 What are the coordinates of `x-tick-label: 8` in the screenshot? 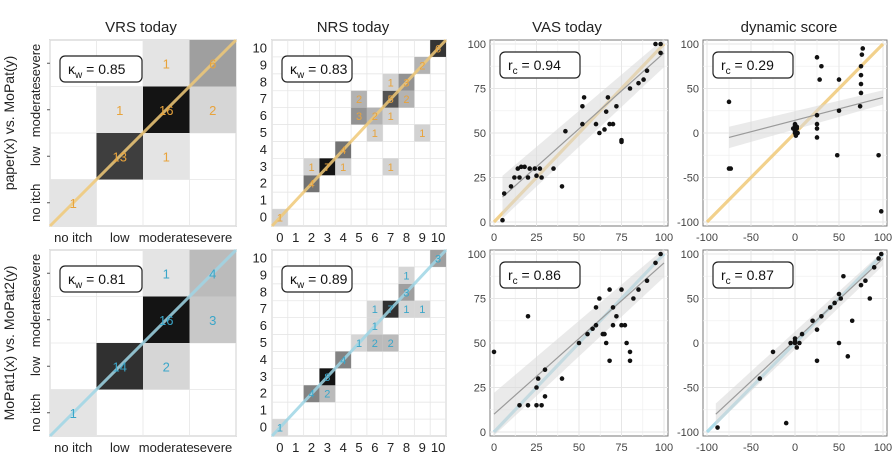 It's located at (406, 237).